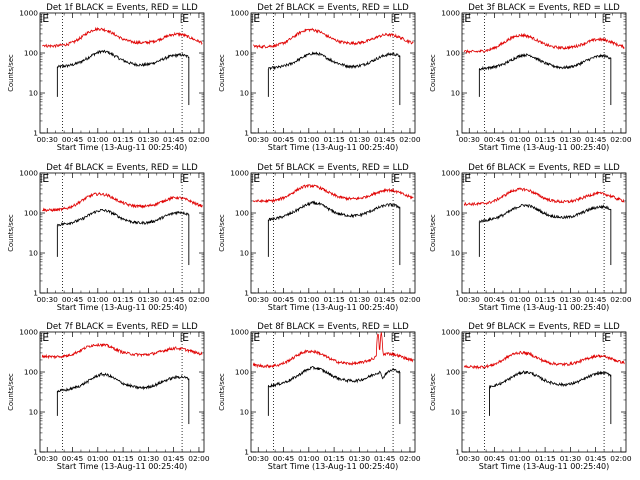  Describe the element at coordinates (544, 8) in the screenshot. I see `panel-title: Det 3f BLACK = Events, RED = LLD` at that location.